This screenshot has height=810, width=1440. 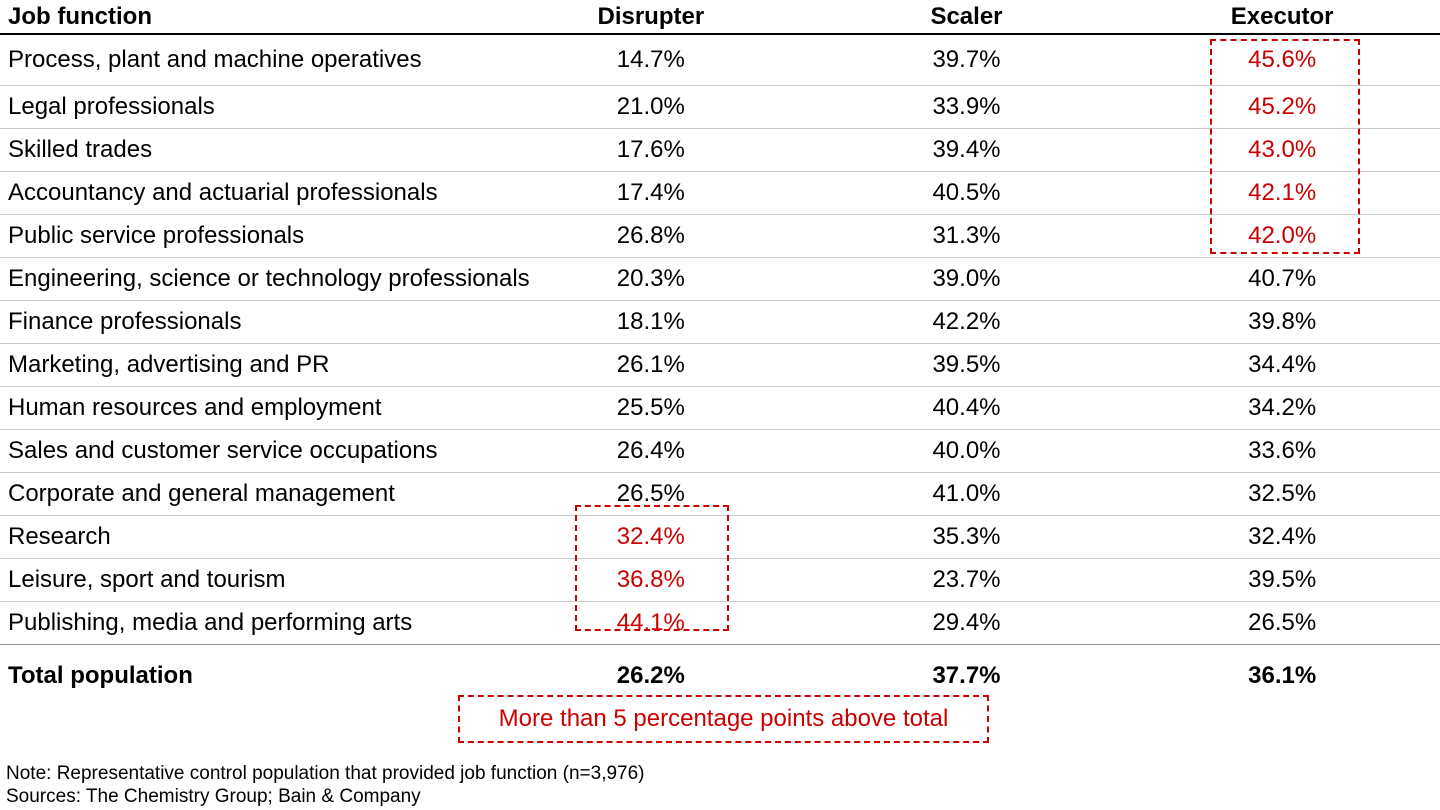 What do you see at coordinates (720, 150) in the screenshot?
I see `table-row: Skilled trades 17.6% 39.4% 43.0%` at bounding box center [720, 150].